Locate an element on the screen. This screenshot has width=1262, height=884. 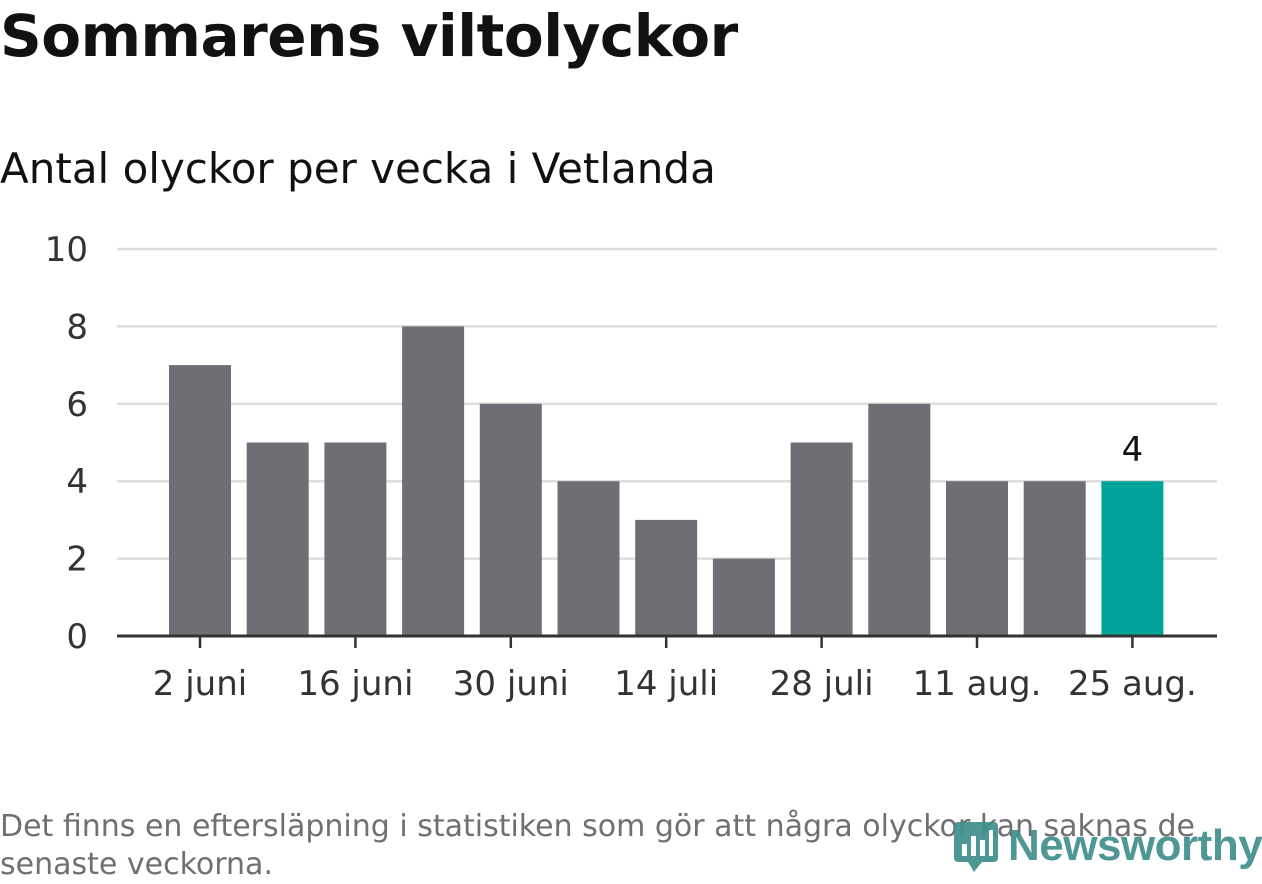
x-tick-label: 25 aug. is located at coordinates (1132, 684).